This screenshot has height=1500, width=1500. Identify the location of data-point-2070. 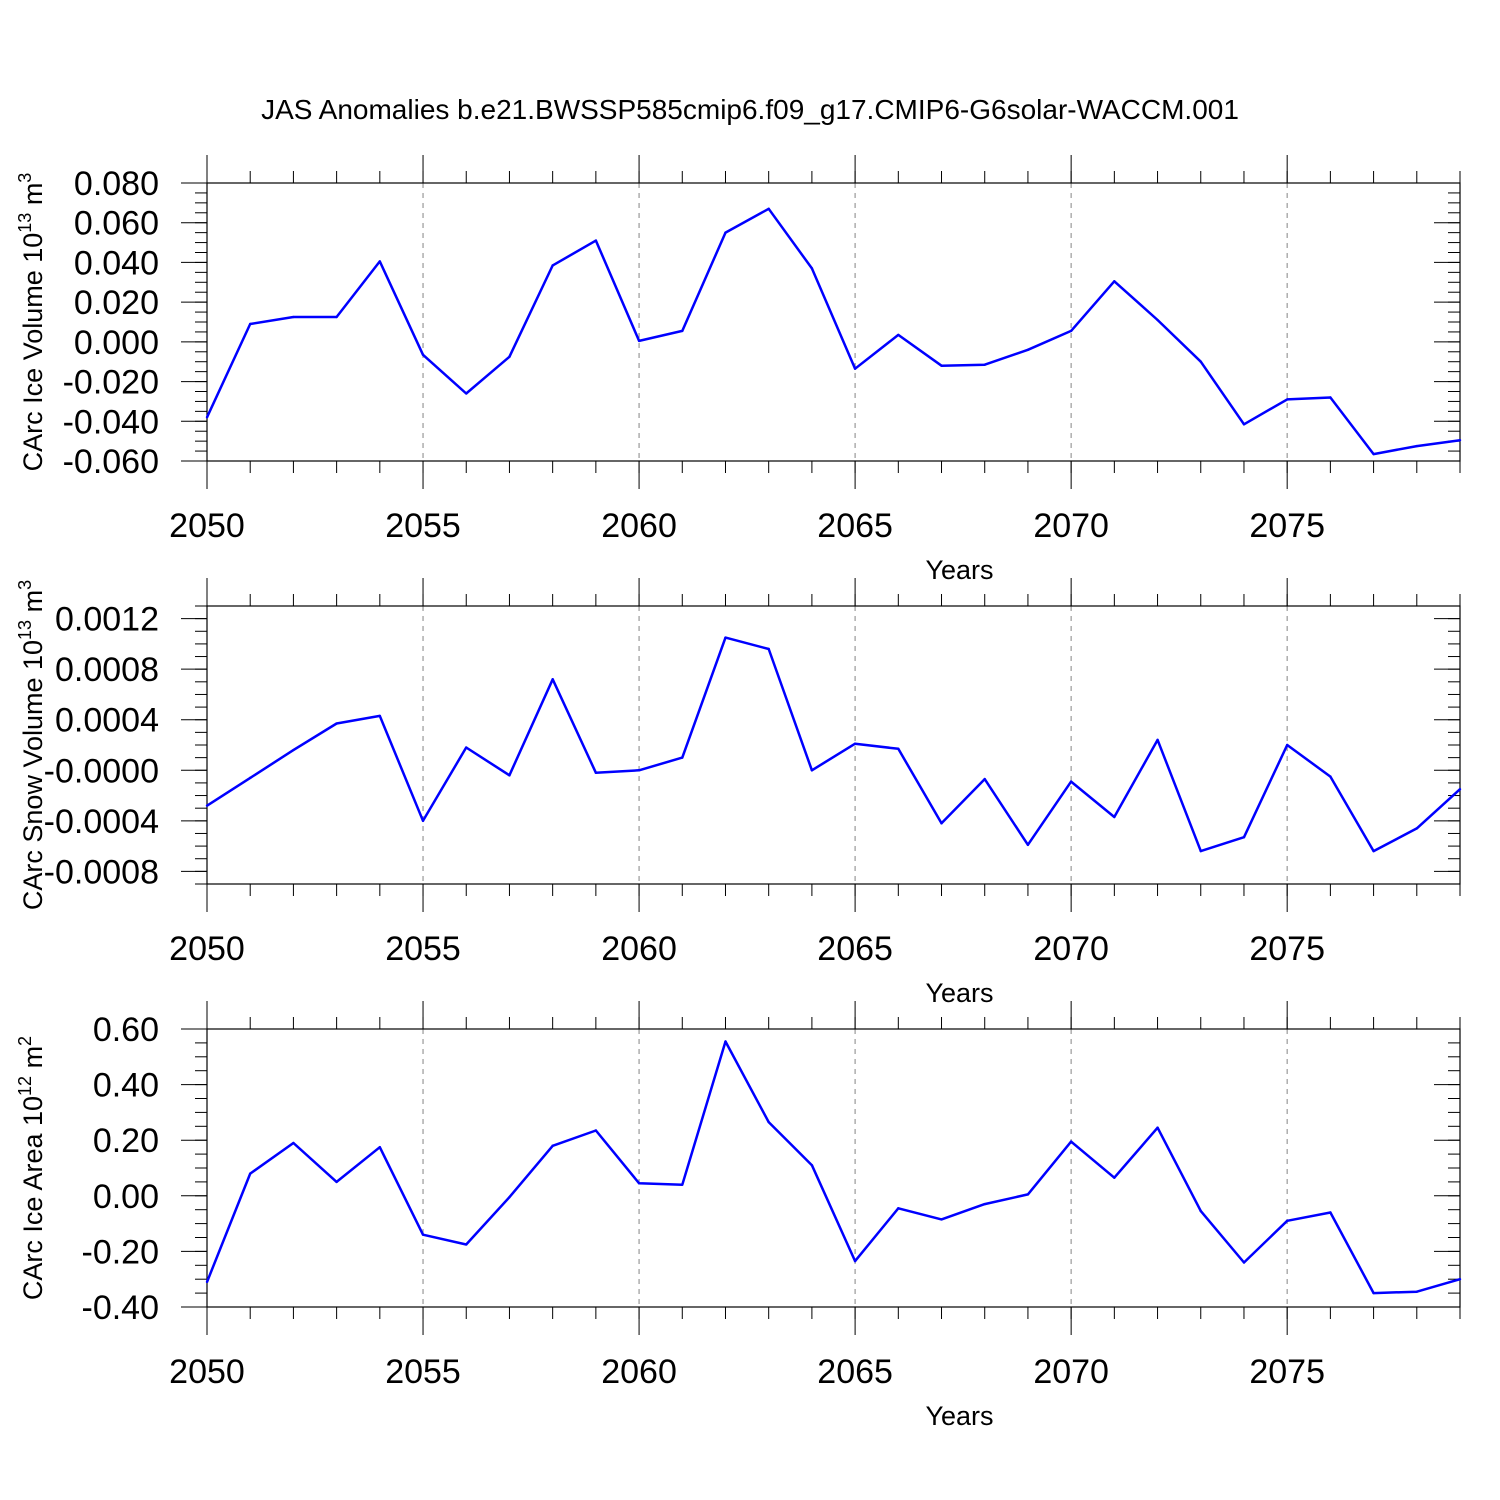
(1071, 1141).